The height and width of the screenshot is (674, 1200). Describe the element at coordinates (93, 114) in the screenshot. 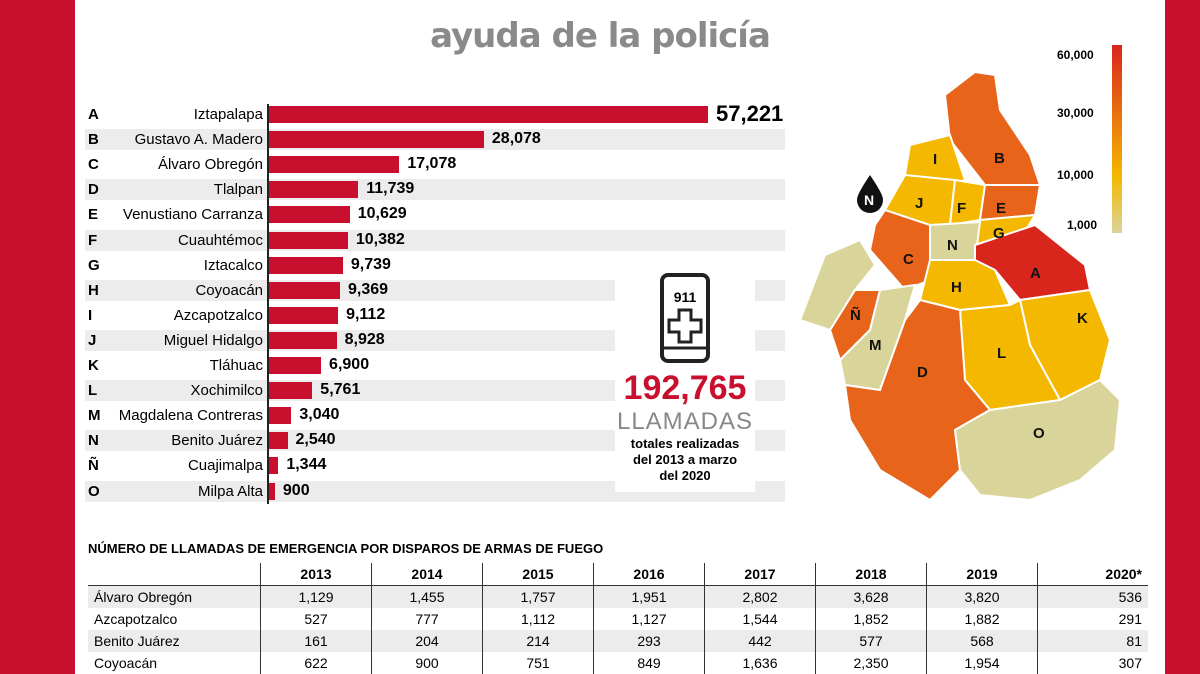

I see `bar-letter: A` at that location.